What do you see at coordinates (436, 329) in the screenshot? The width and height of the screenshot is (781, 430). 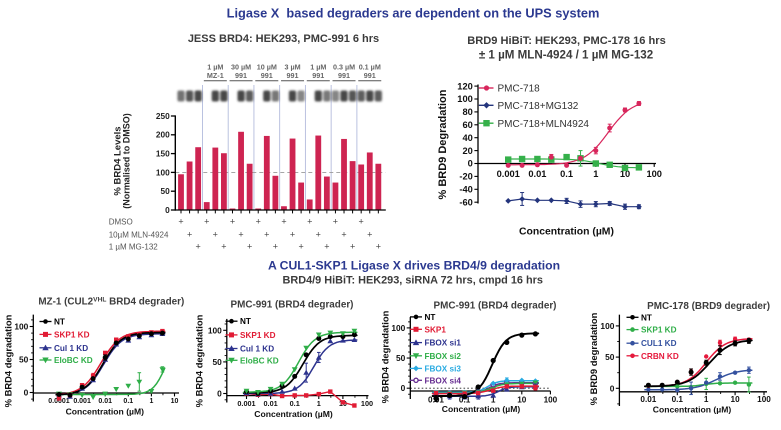 I see `svg-text: SKP1` at bounding box center [436, 329].